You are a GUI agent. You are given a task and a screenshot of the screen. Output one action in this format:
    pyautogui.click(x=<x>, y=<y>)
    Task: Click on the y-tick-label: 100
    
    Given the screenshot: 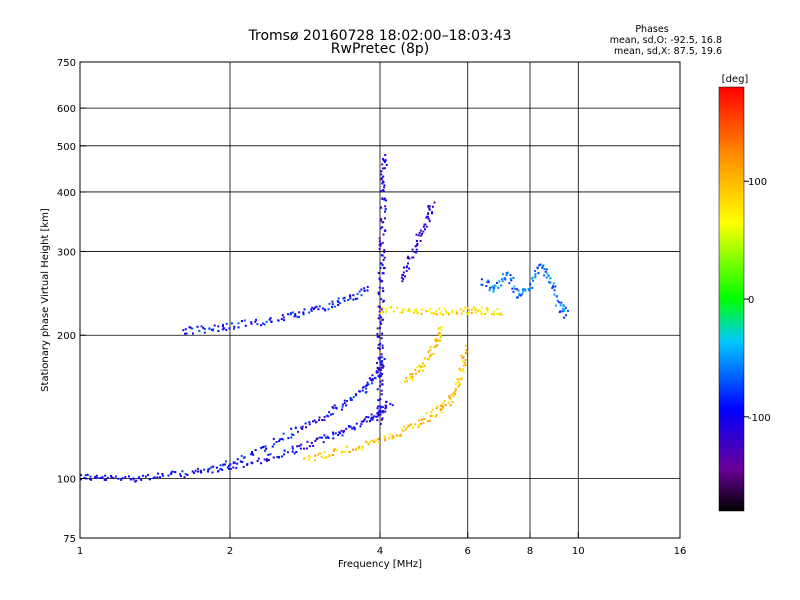 What is the action you would take?
    pyautogui.click(x=66, y=480)
    